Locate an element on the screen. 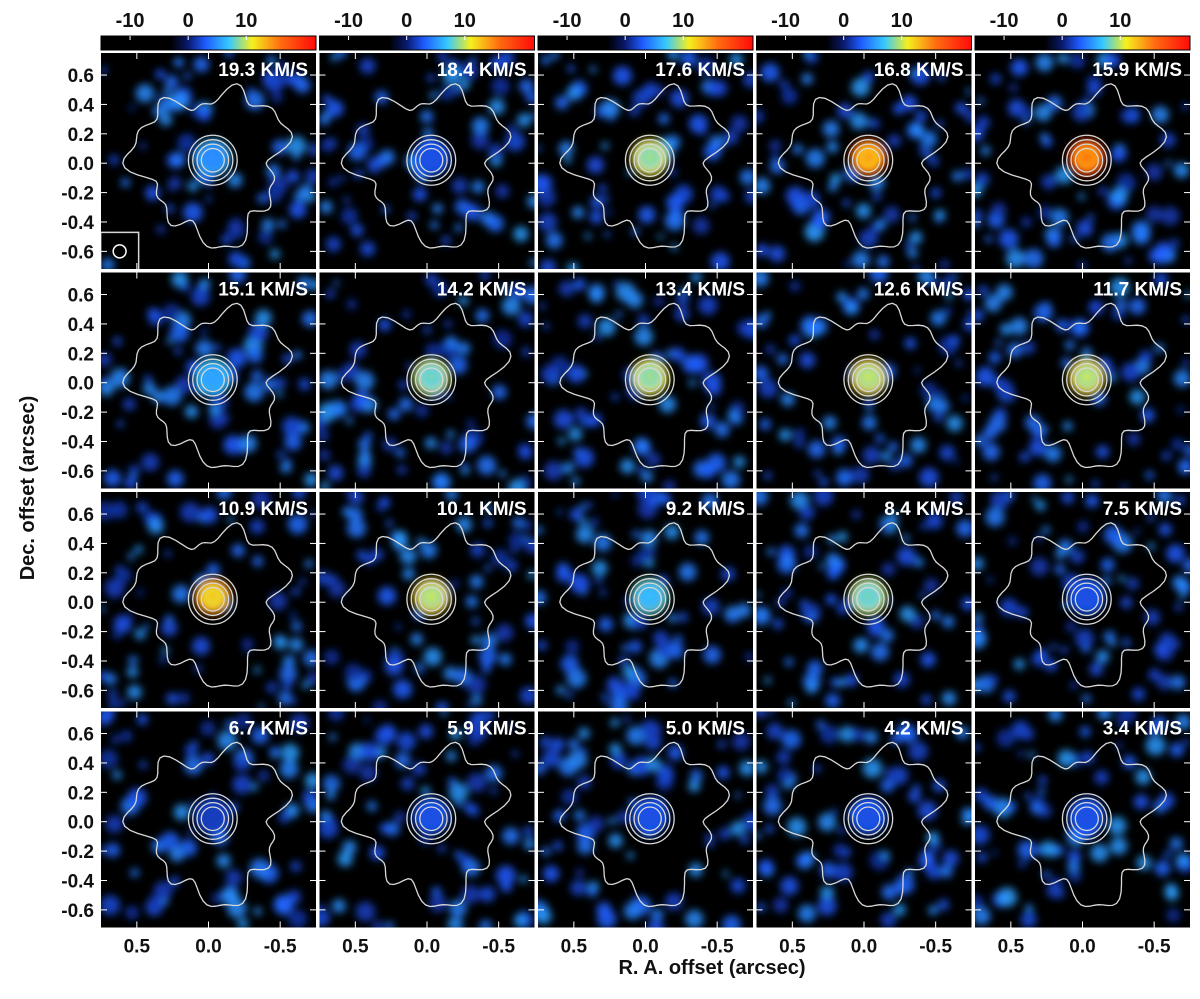 The height and width of the screenshot is (999, 1200). y-tick-label: 0.2 is located at coordinates (81, 135).